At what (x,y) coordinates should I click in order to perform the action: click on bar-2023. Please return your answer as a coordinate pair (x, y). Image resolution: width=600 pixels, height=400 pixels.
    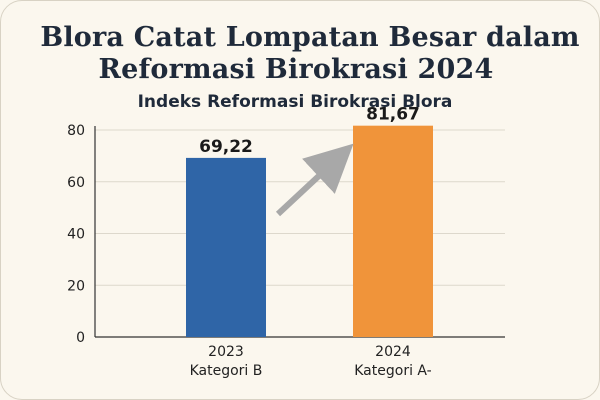
    Looking at the image, I should click on (226, 247).